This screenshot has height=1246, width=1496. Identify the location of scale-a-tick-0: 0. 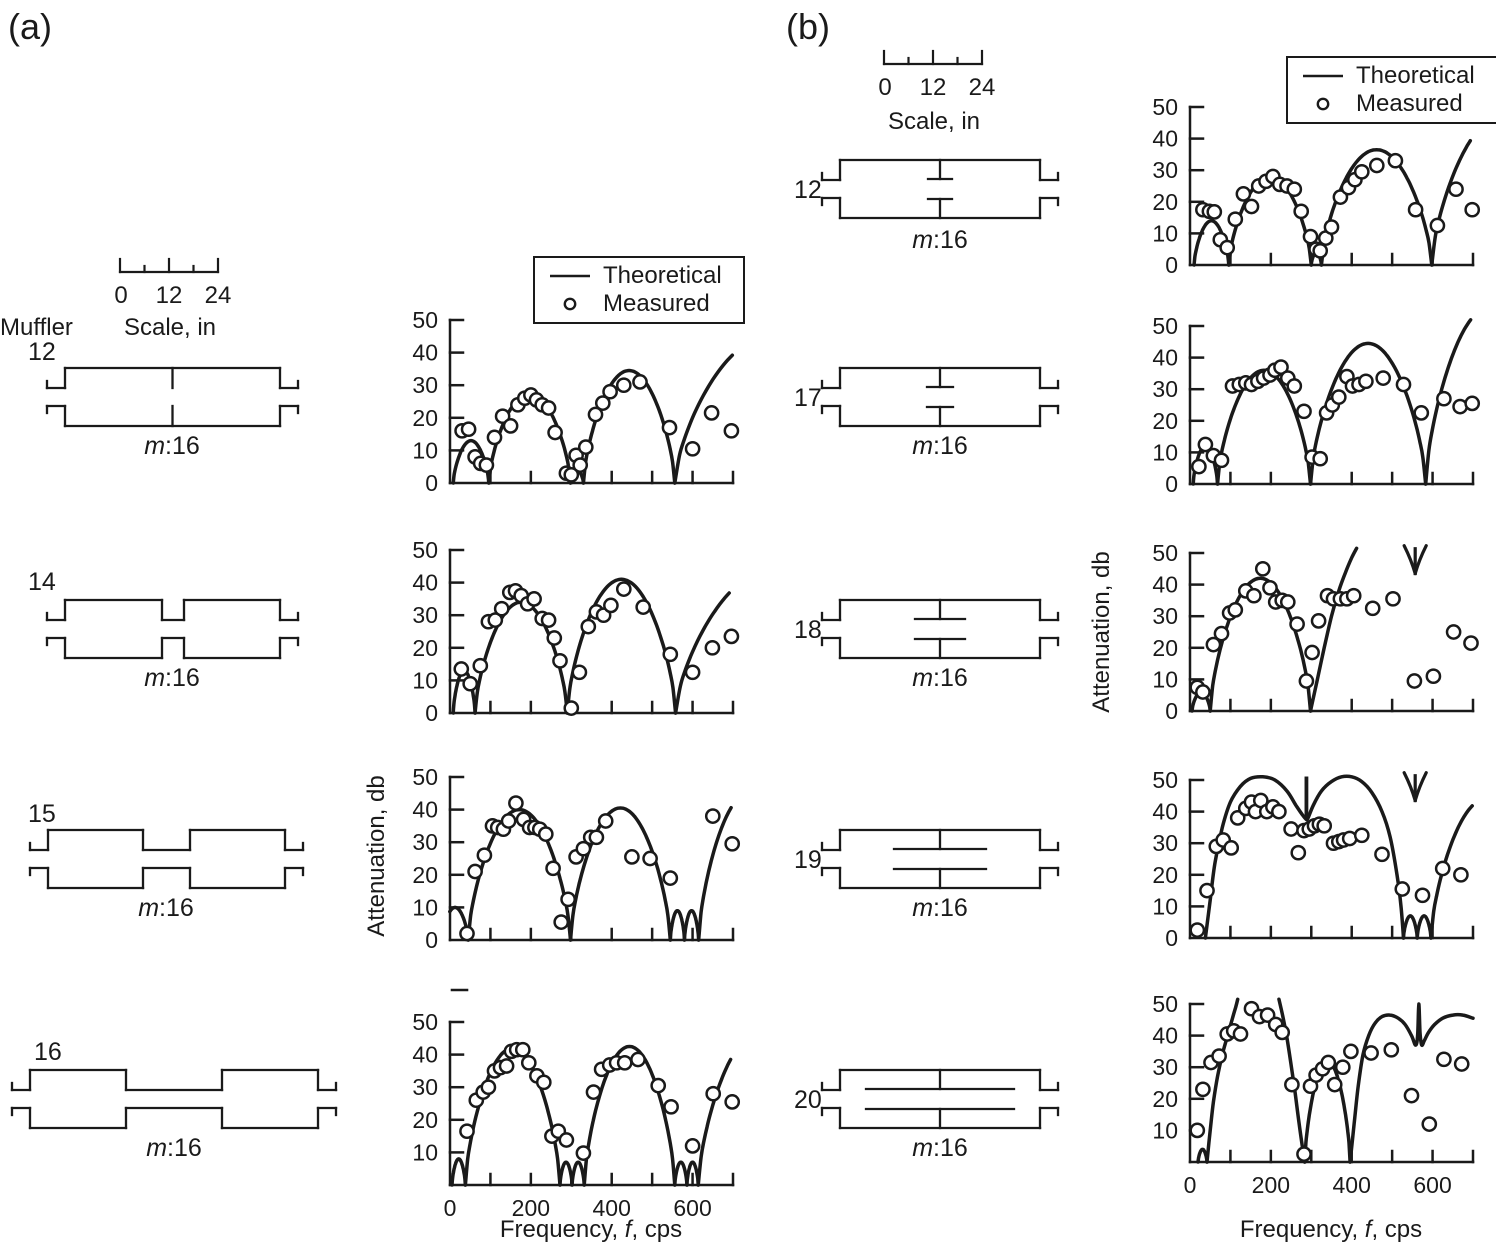
(121, 295).